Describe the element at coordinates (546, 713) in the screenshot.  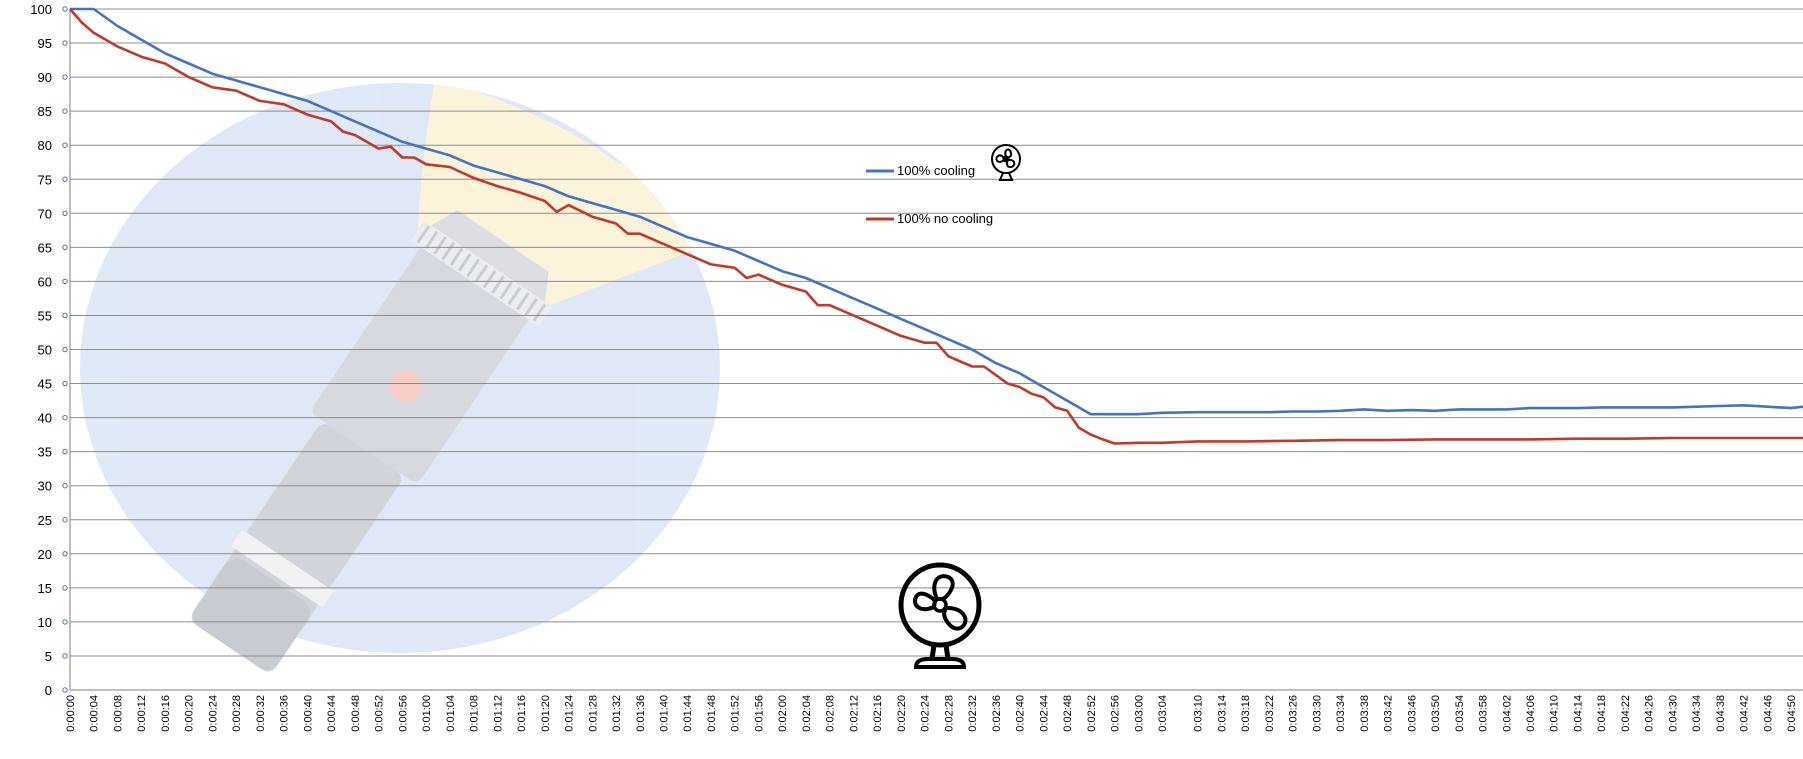
I see `x-tick-label: 0:01:20` at that location.